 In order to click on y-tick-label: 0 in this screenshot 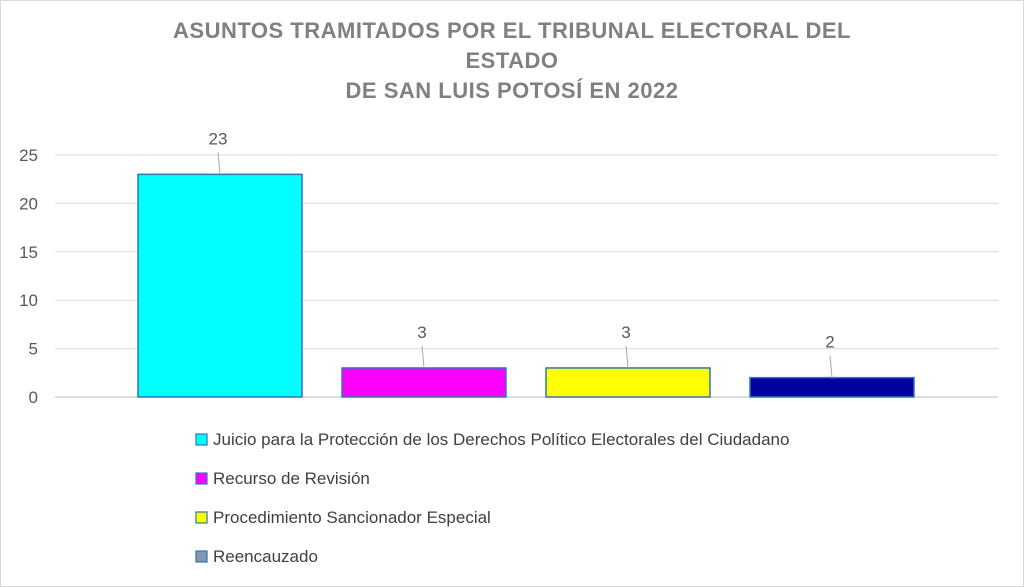, I will do `click(33, 397)`.